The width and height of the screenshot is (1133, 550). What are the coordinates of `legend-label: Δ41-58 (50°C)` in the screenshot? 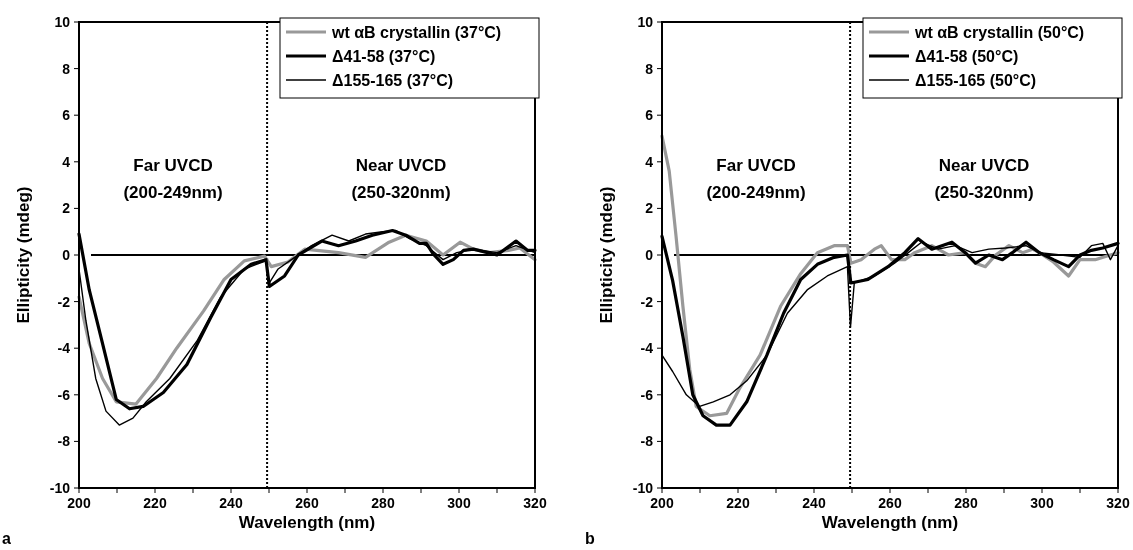 It's located at (967, 56).